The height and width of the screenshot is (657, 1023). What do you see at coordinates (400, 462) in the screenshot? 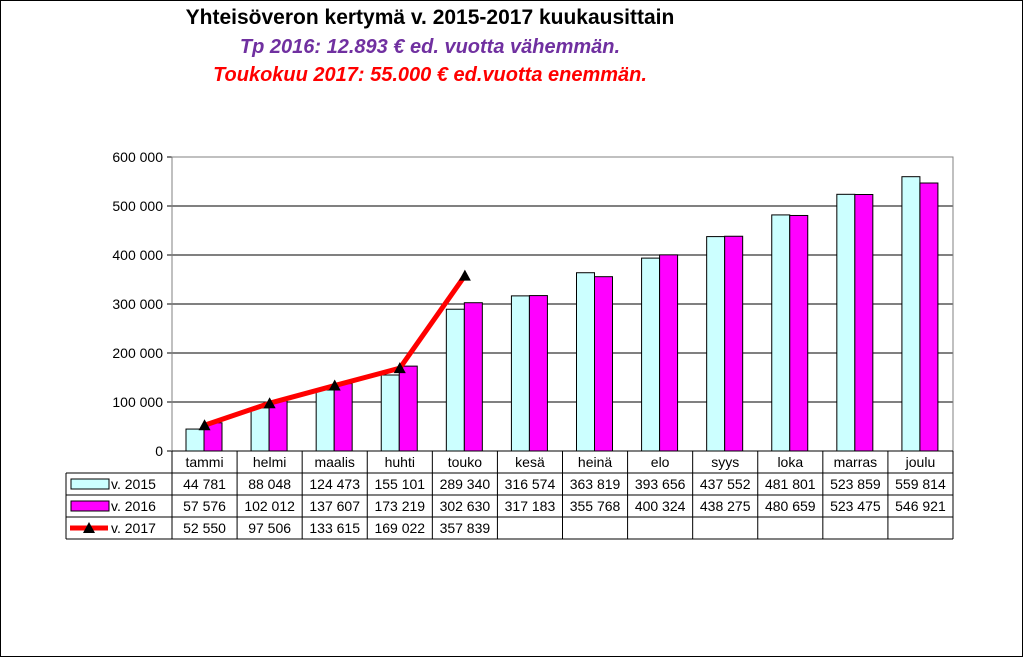
I see `category-label: huhti` at bounding box center [400, 462].